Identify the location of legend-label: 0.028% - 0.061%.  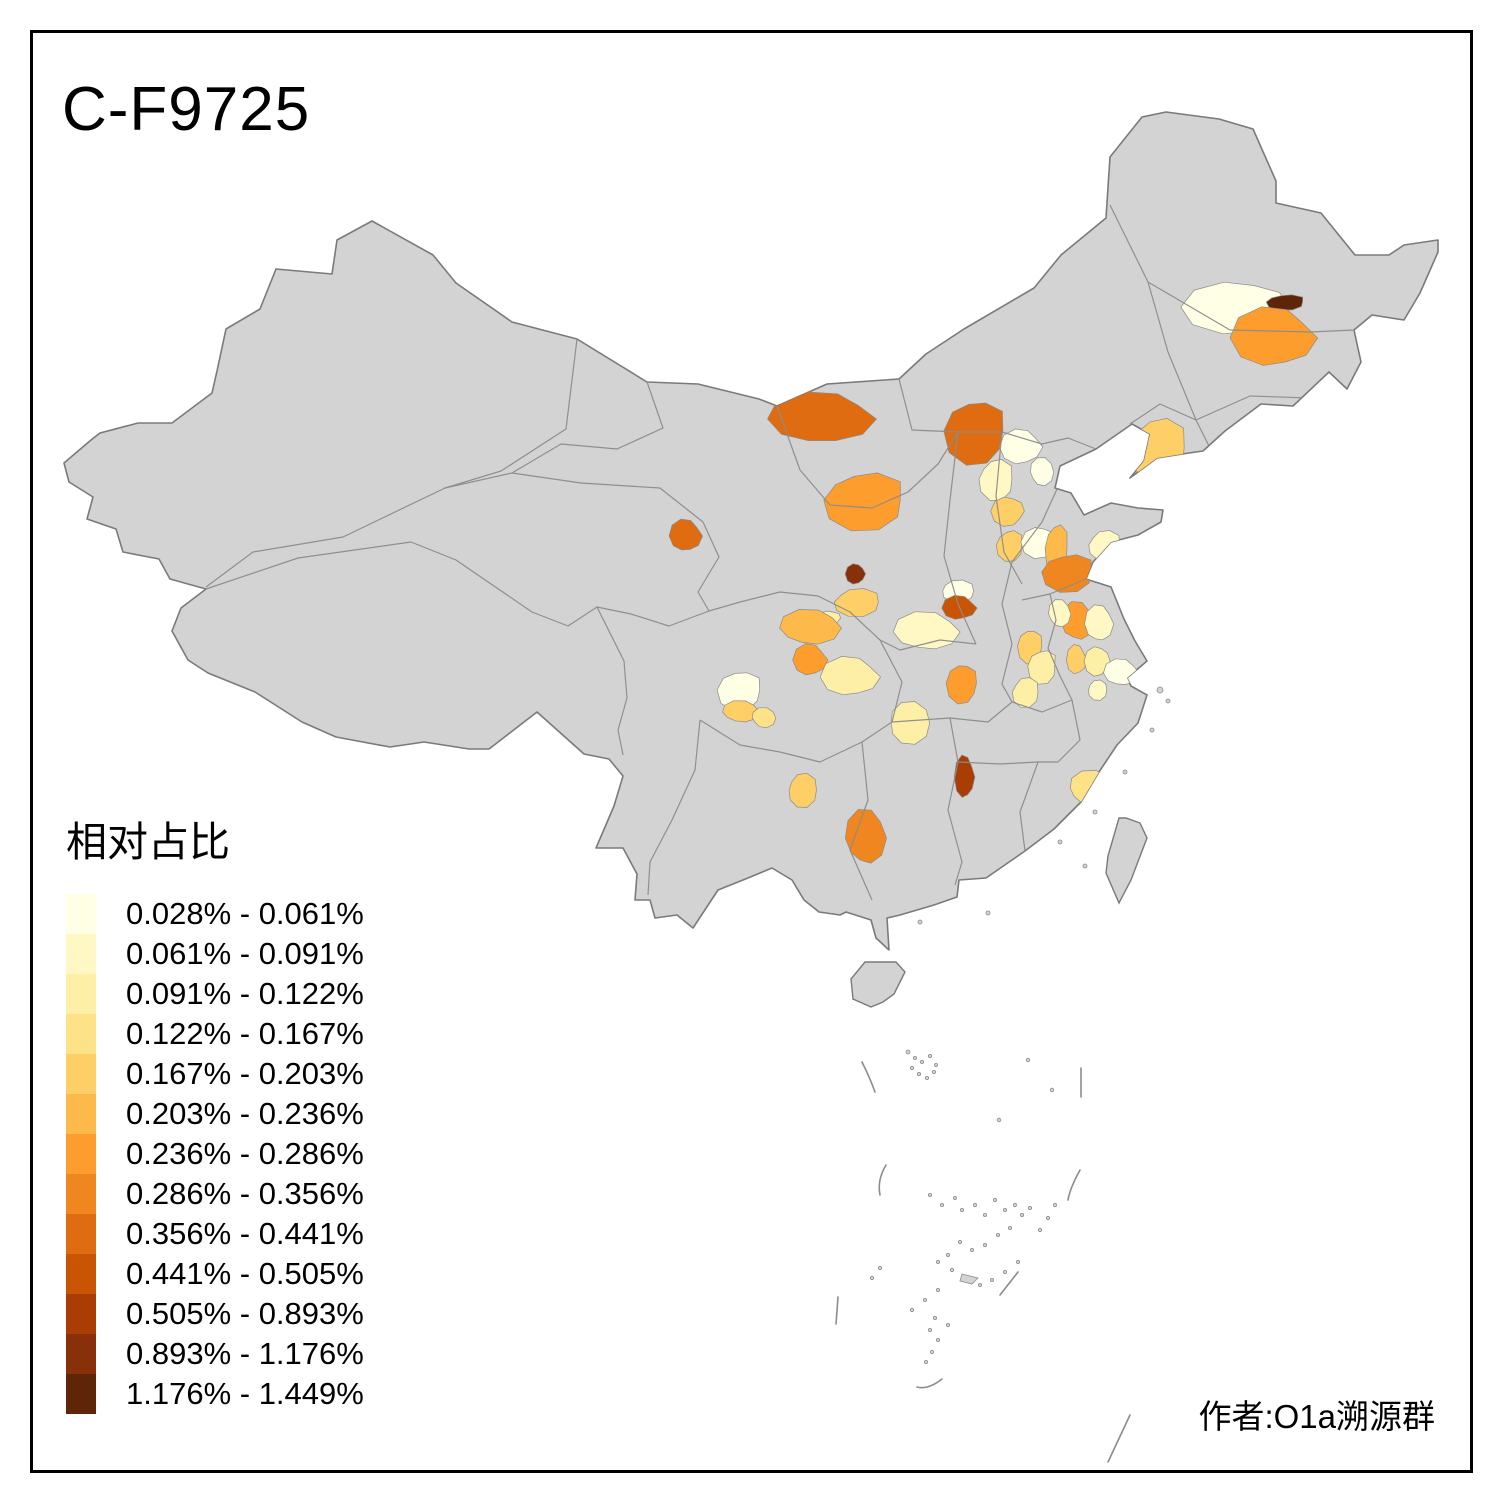
(245, 913).